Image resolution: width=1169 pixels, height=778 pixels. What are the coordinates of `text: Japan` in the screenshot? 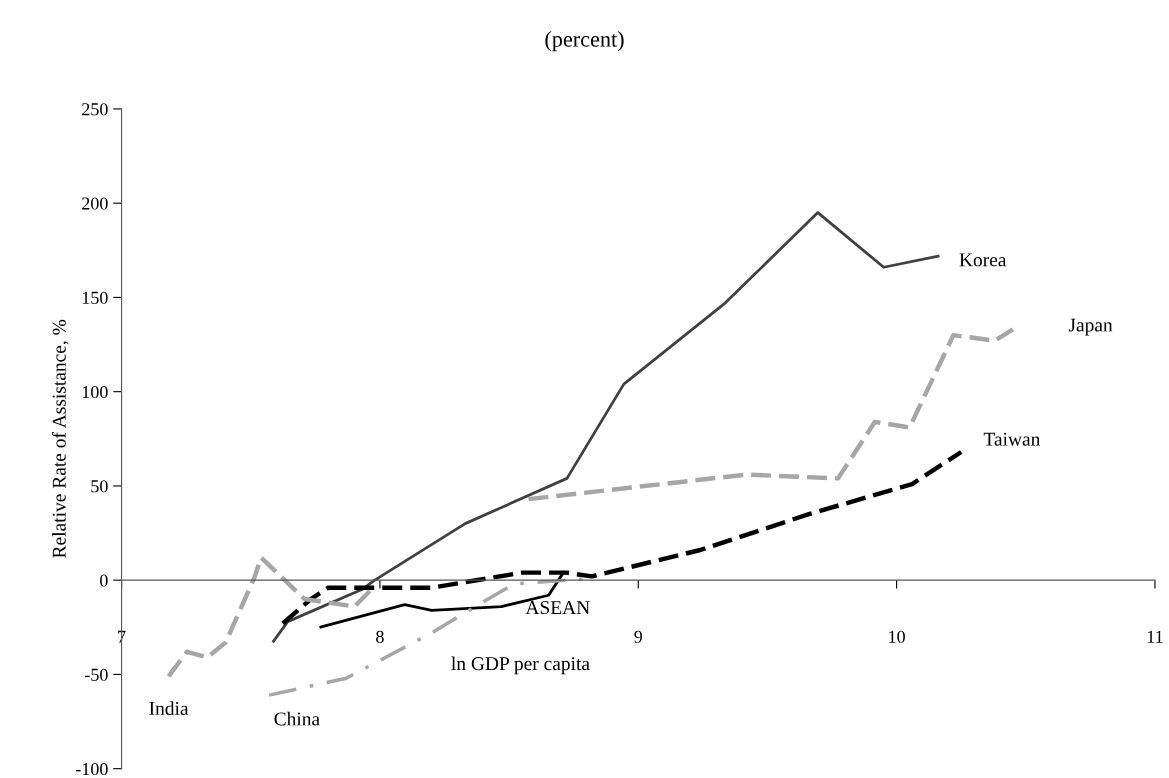 It's located at (1090, 327).